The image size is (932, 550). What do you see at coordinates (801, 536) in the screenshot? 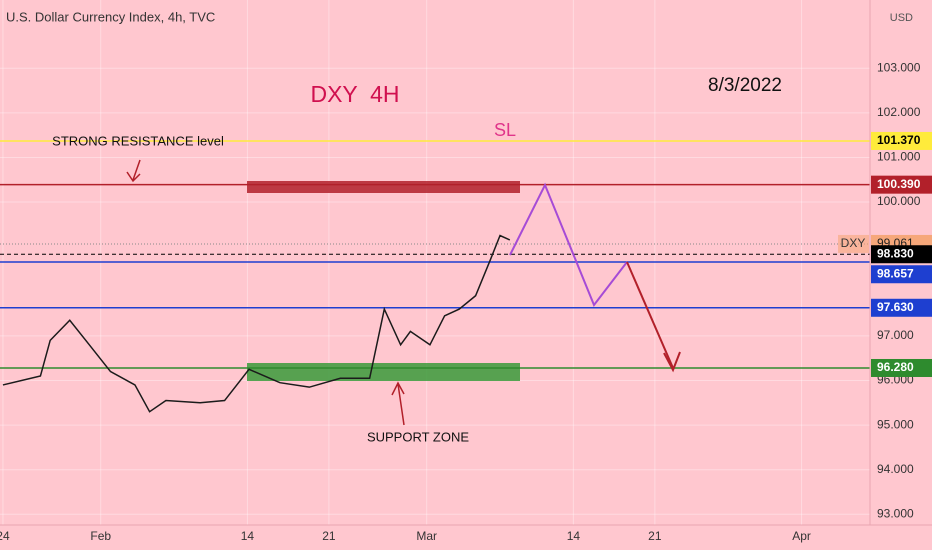
I see `x-tick-label: Apr` at bounding box center [801, 536].